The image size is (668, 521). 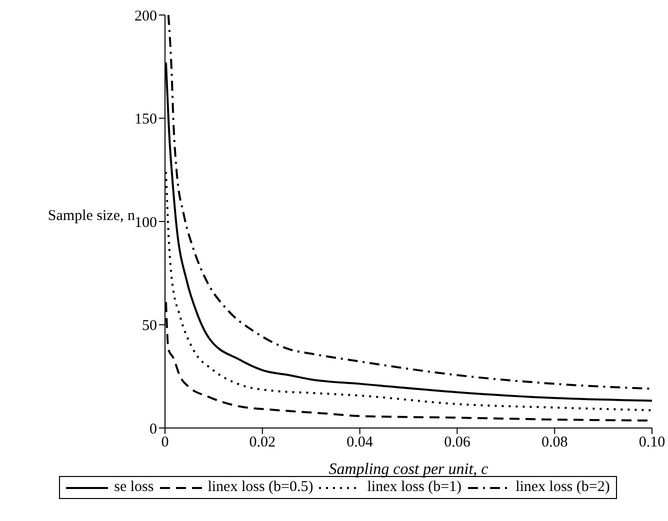 What do you see at coordinates (563, 487) in the screenshot?
I see `legend-label: linex loss (b=2)` at bounding box center [563, 487].